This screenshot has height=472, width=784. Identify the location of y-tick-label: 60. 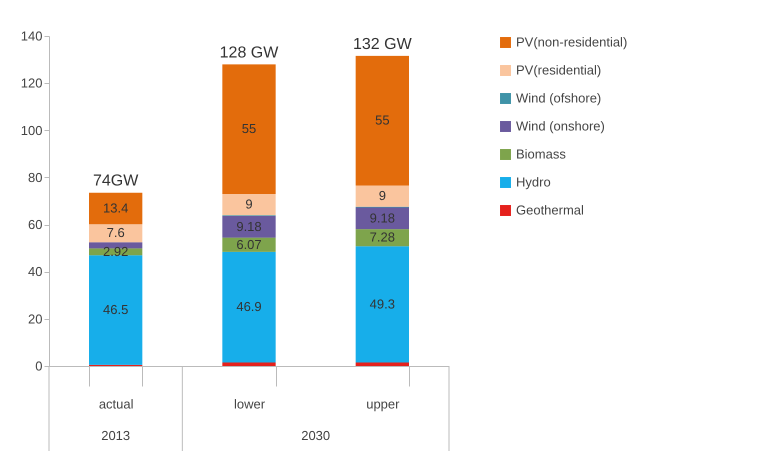
(35, 224).